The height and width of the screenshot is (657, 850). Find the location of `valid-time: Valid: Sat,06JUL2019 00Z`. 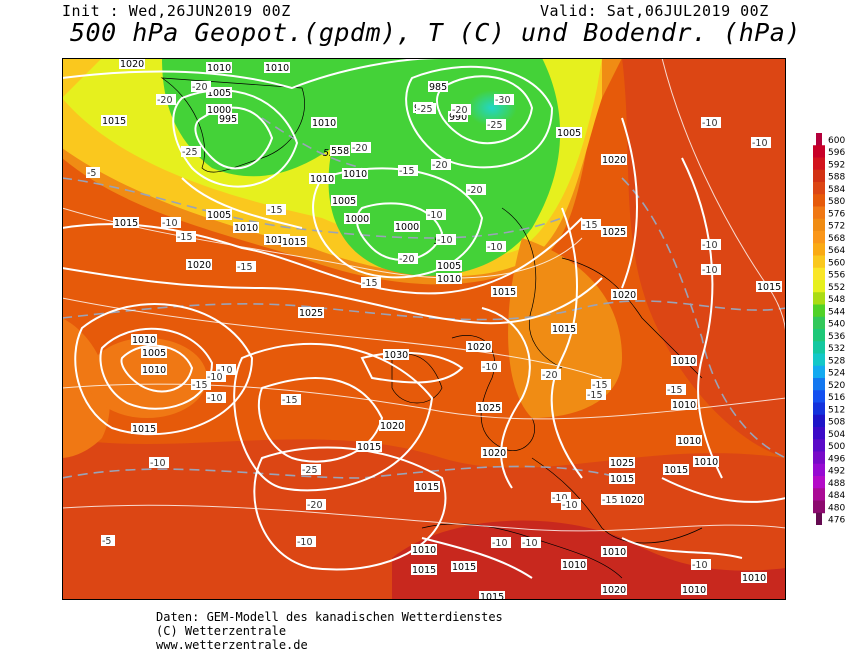

valid-time: Valid: Sat,06JUL2019 00Z is located at coordinates (654, 11).